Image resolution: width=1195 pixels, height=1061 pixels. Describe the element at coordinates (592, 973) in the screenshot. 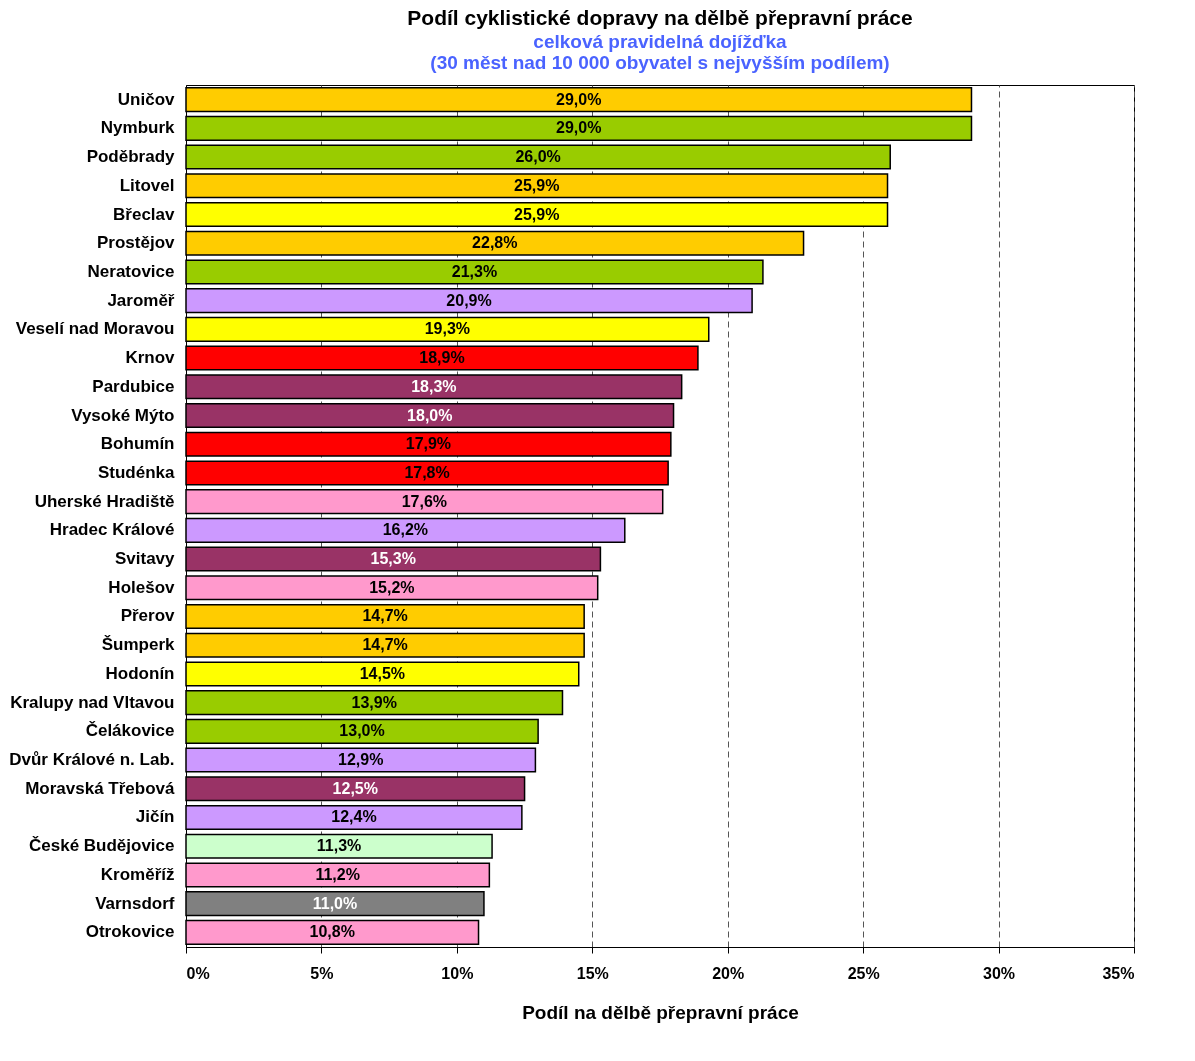

I see `x-tick-label: 15%` at that location.